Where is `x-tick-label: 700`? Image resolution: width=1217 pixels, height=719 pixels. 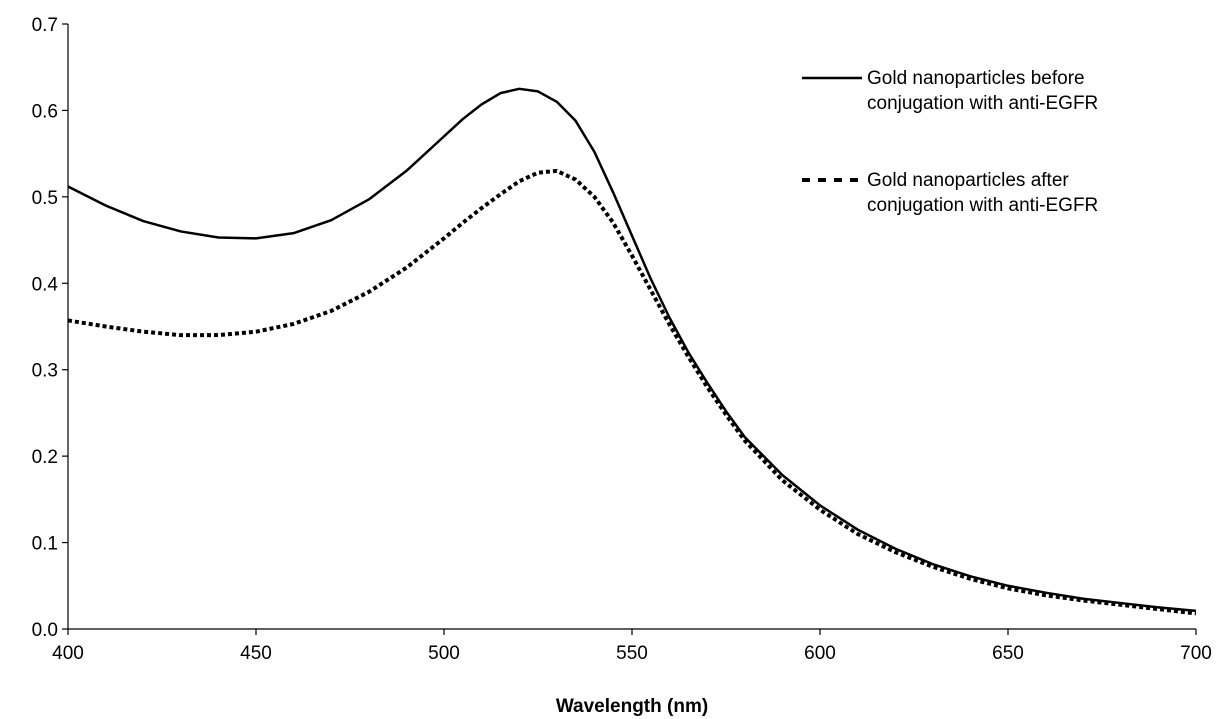
x-tick-label: 700 is located at coordinates (1196, 653).